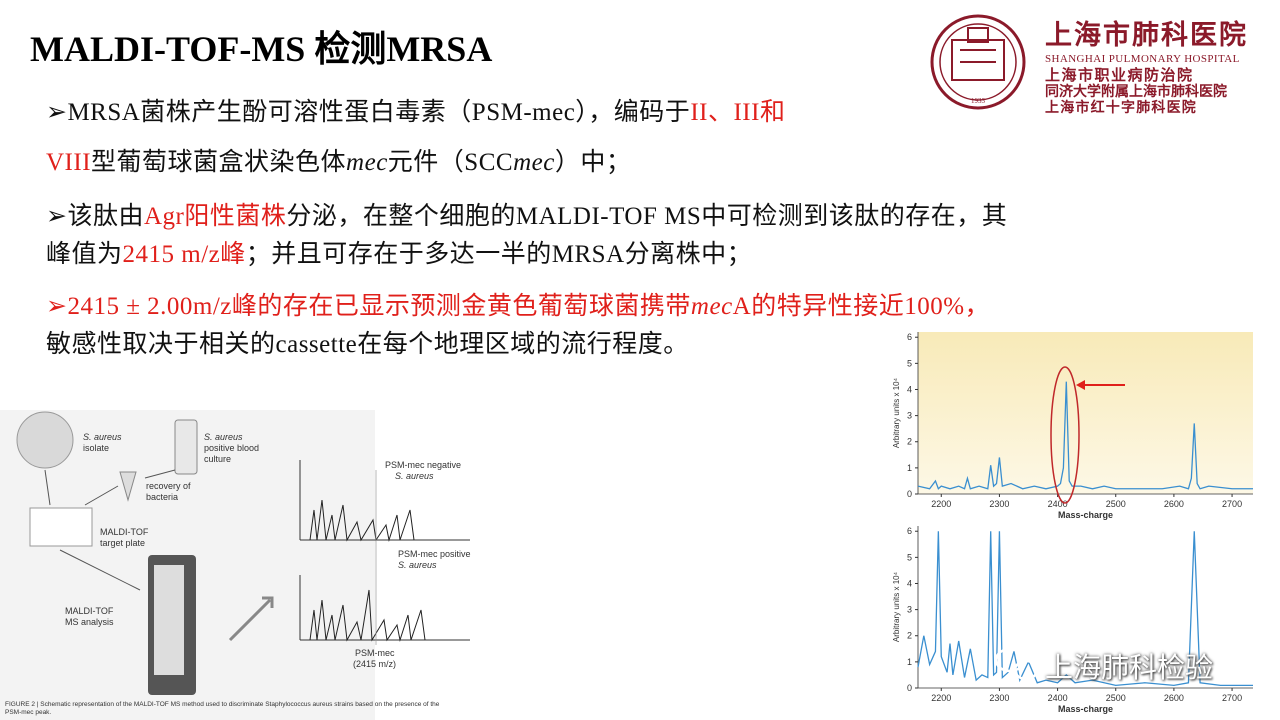 This screenshot has height=720, width=1280. Describe the element at coordinates (95, 216) in the screenshot. I see `text-run: ➢该肽由` at that location.